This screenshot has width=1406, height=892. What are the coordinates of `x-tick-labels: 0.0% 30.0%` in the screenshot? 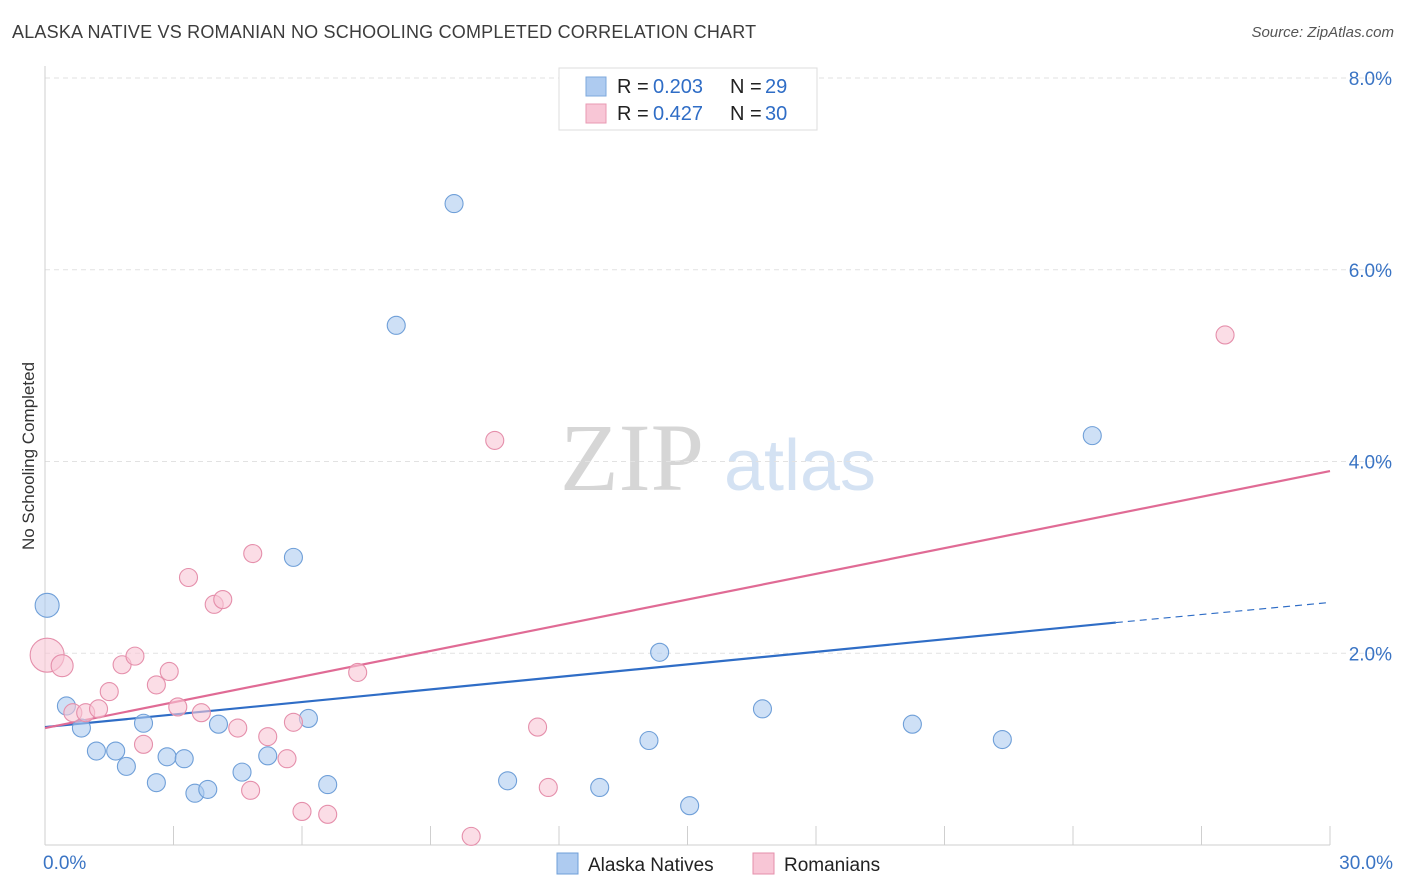 It's located at (718, 863).